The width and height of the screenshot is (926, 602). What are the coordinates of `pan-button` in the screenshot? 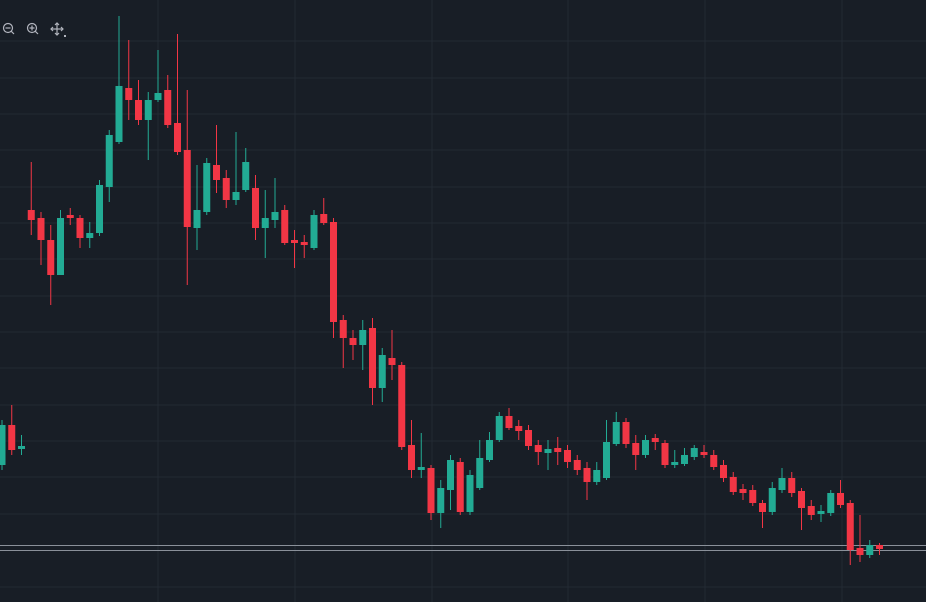 It's located at (58, 29).